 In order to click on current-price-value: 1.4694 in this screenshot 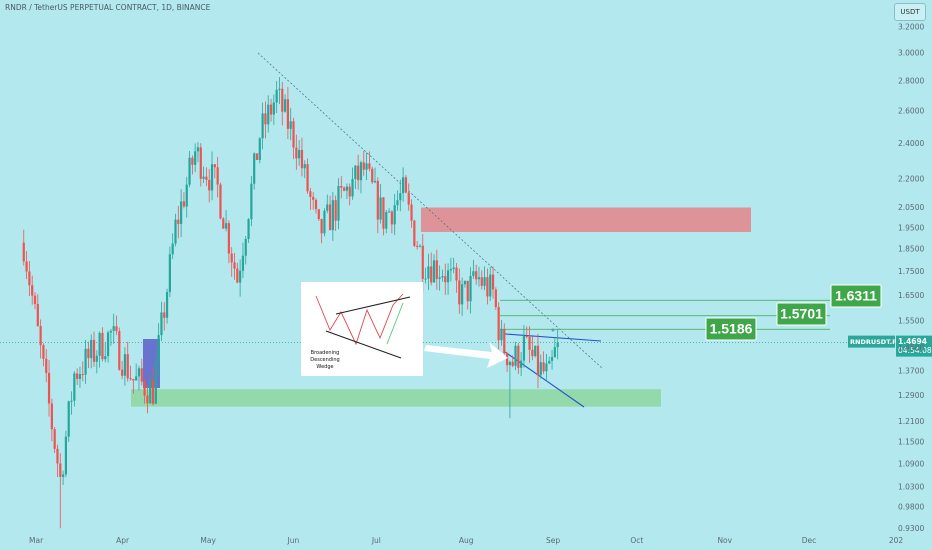, I will do `click(912, 341)`.